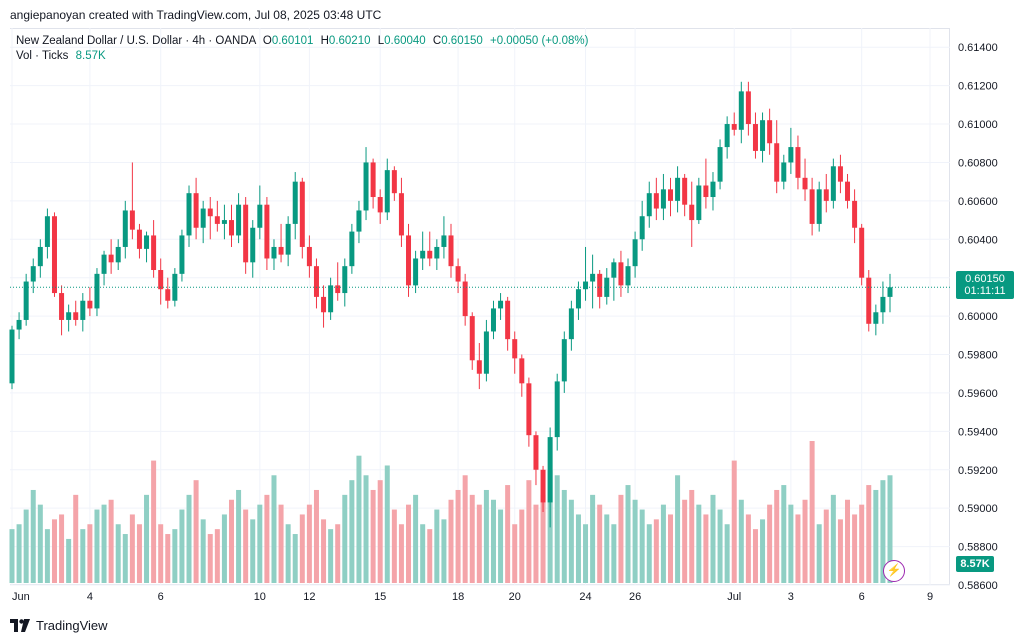 Image resolution: width=1024 pixels, height=642 pixels. What do you see at coordinates (381, 41) in the screenshot?
I see `low-label: L` at bounding box center [381, 41].